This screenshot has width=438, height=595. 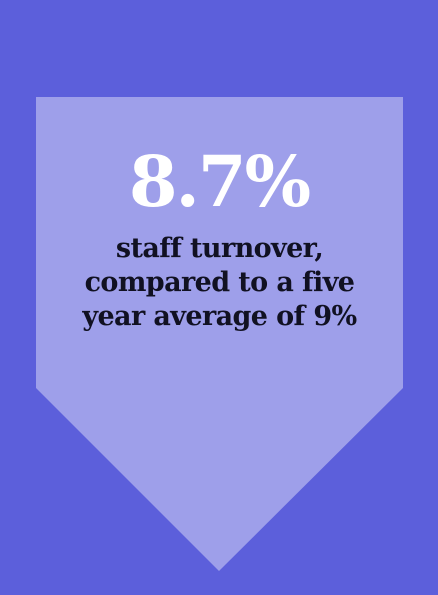 I want to click on caption-line-3: year average of 9%, so click(x=219, y=316).